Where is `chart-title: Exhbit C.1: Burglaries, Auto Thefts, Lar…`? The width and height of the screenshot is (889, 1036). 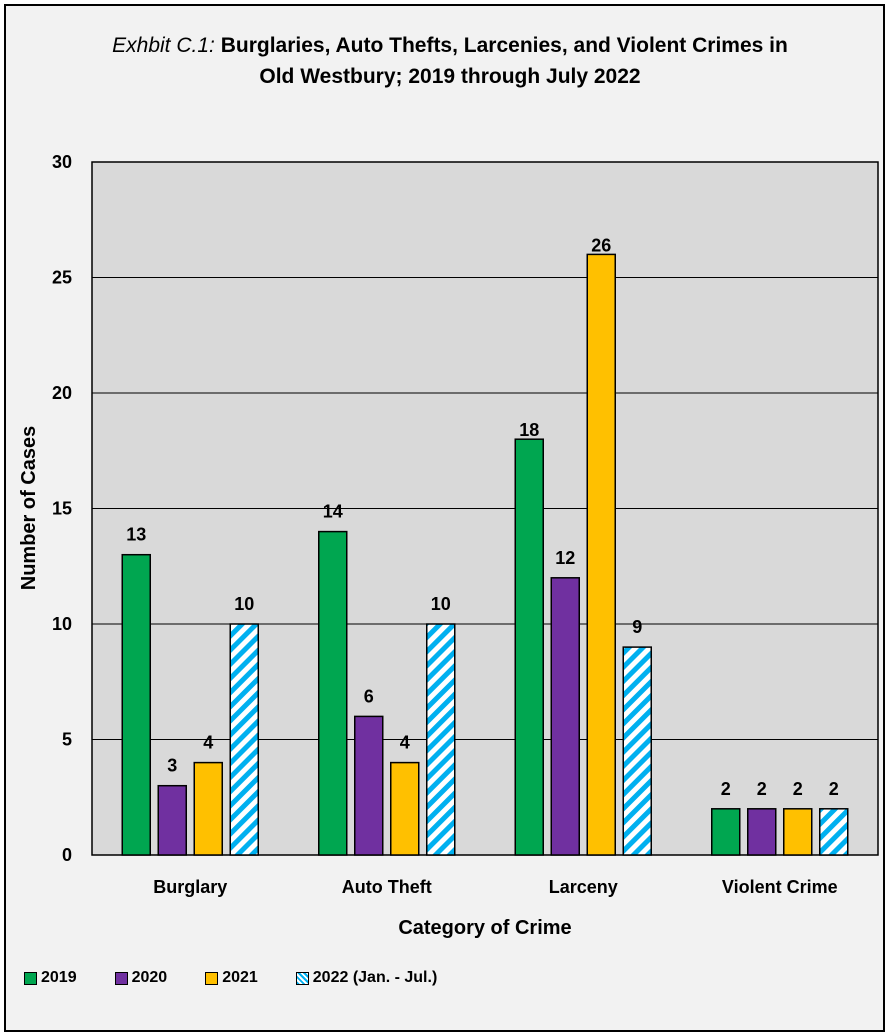
chart-title: Exhbit C.1: Burglaries, Auto Thefts, Lar… is located at coordinates (450, 61).